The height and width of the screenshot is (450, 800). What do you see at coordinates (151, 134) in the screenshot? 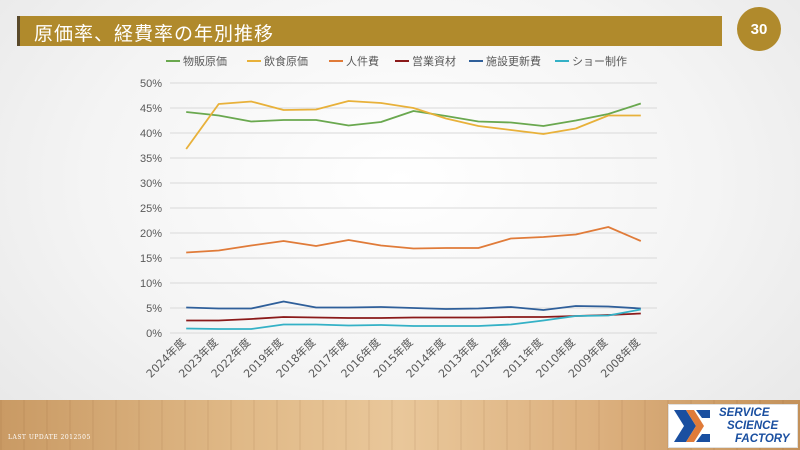
I see `y-tick-label: 40%` at bounding box center [151, 134].